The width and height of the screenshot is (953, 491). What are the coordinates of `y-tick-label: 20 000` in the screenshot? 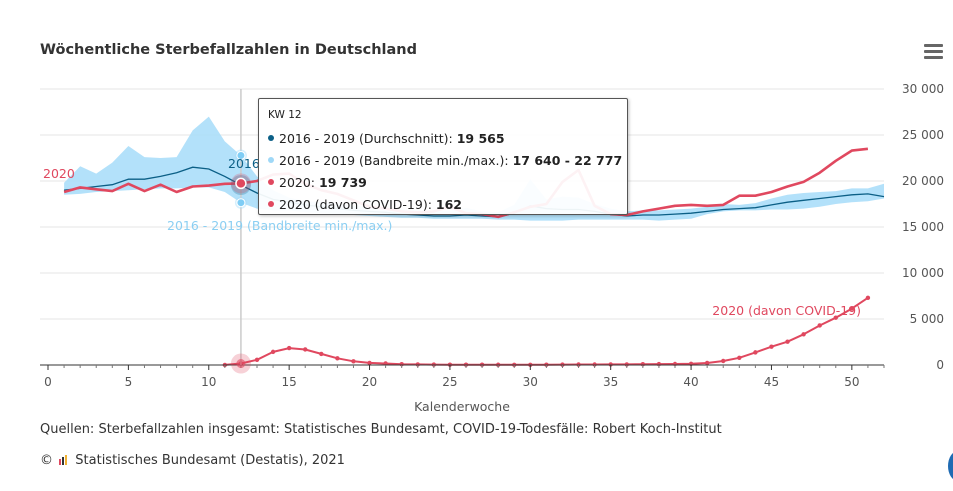 It's located at (923, 181).